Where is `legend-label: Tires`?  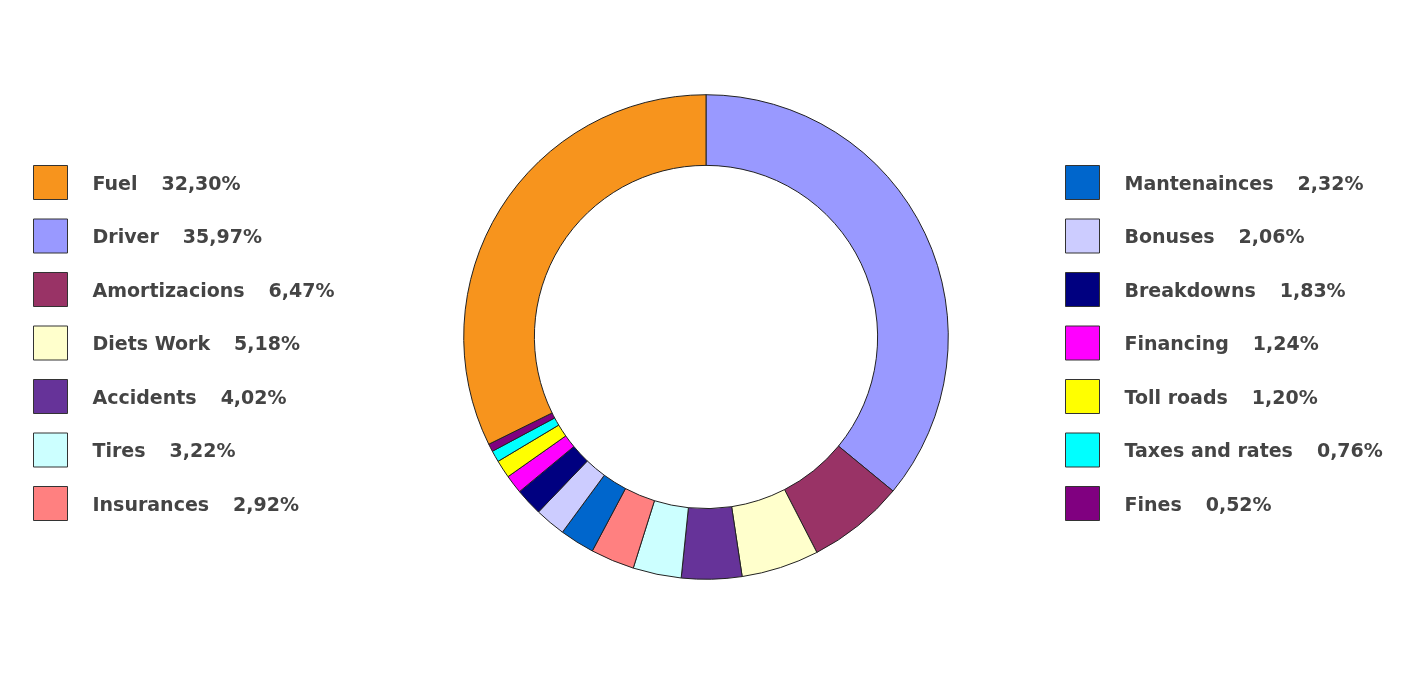
legend-label: Tires is located at coordinates (119, 450).